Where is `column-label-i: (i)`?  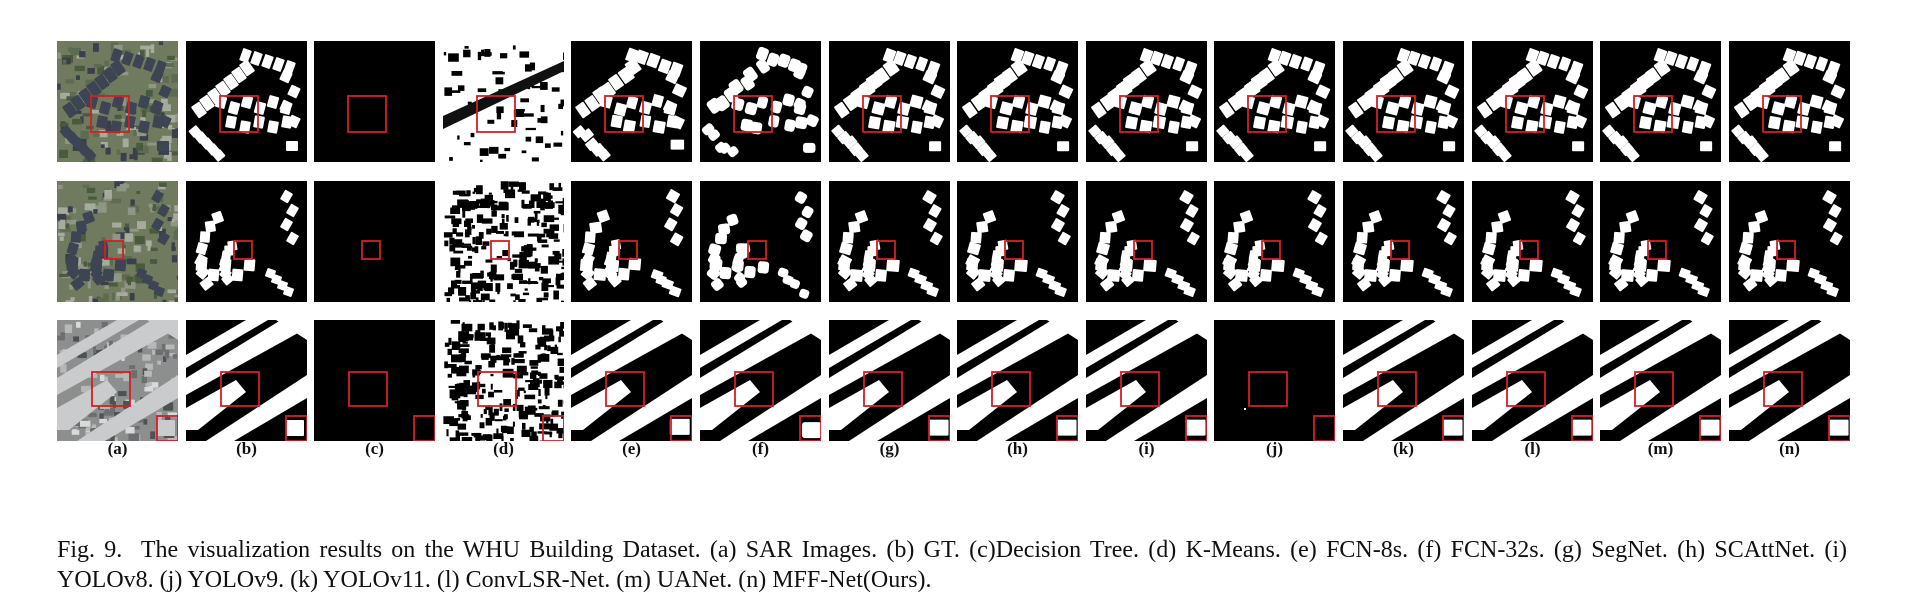
column-label-i: (i) is located at coordinates (1146, 449).